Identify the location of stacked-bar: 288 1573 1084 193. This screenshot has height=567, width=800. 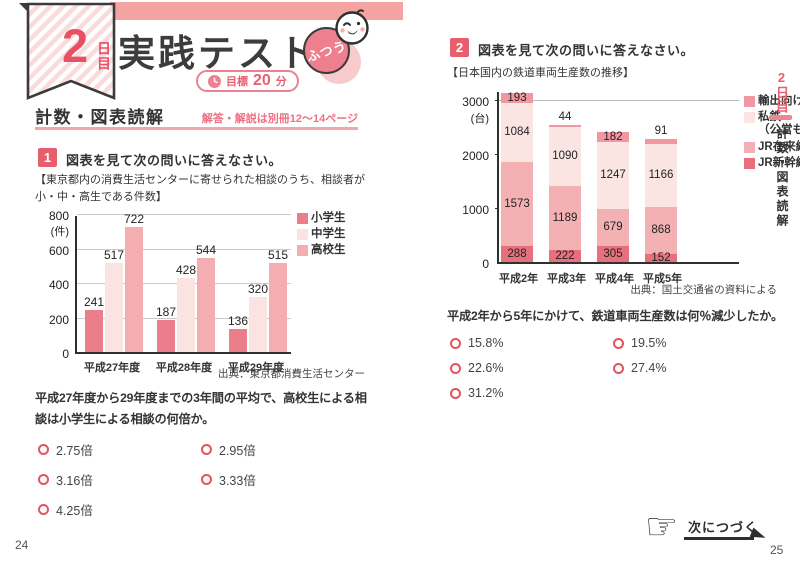
(517, 177).